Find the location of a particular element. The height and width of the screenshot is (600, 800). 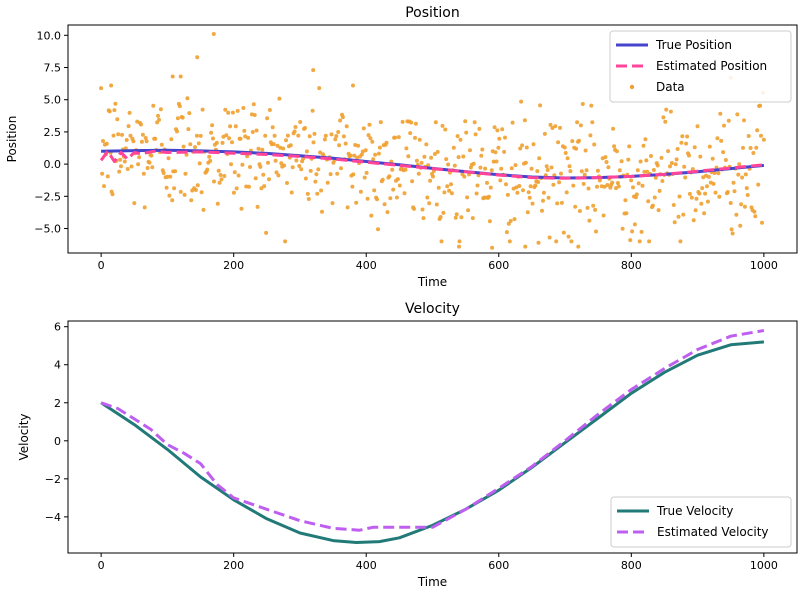

y-tick-label: 4 is located at coordinates (57, 365).